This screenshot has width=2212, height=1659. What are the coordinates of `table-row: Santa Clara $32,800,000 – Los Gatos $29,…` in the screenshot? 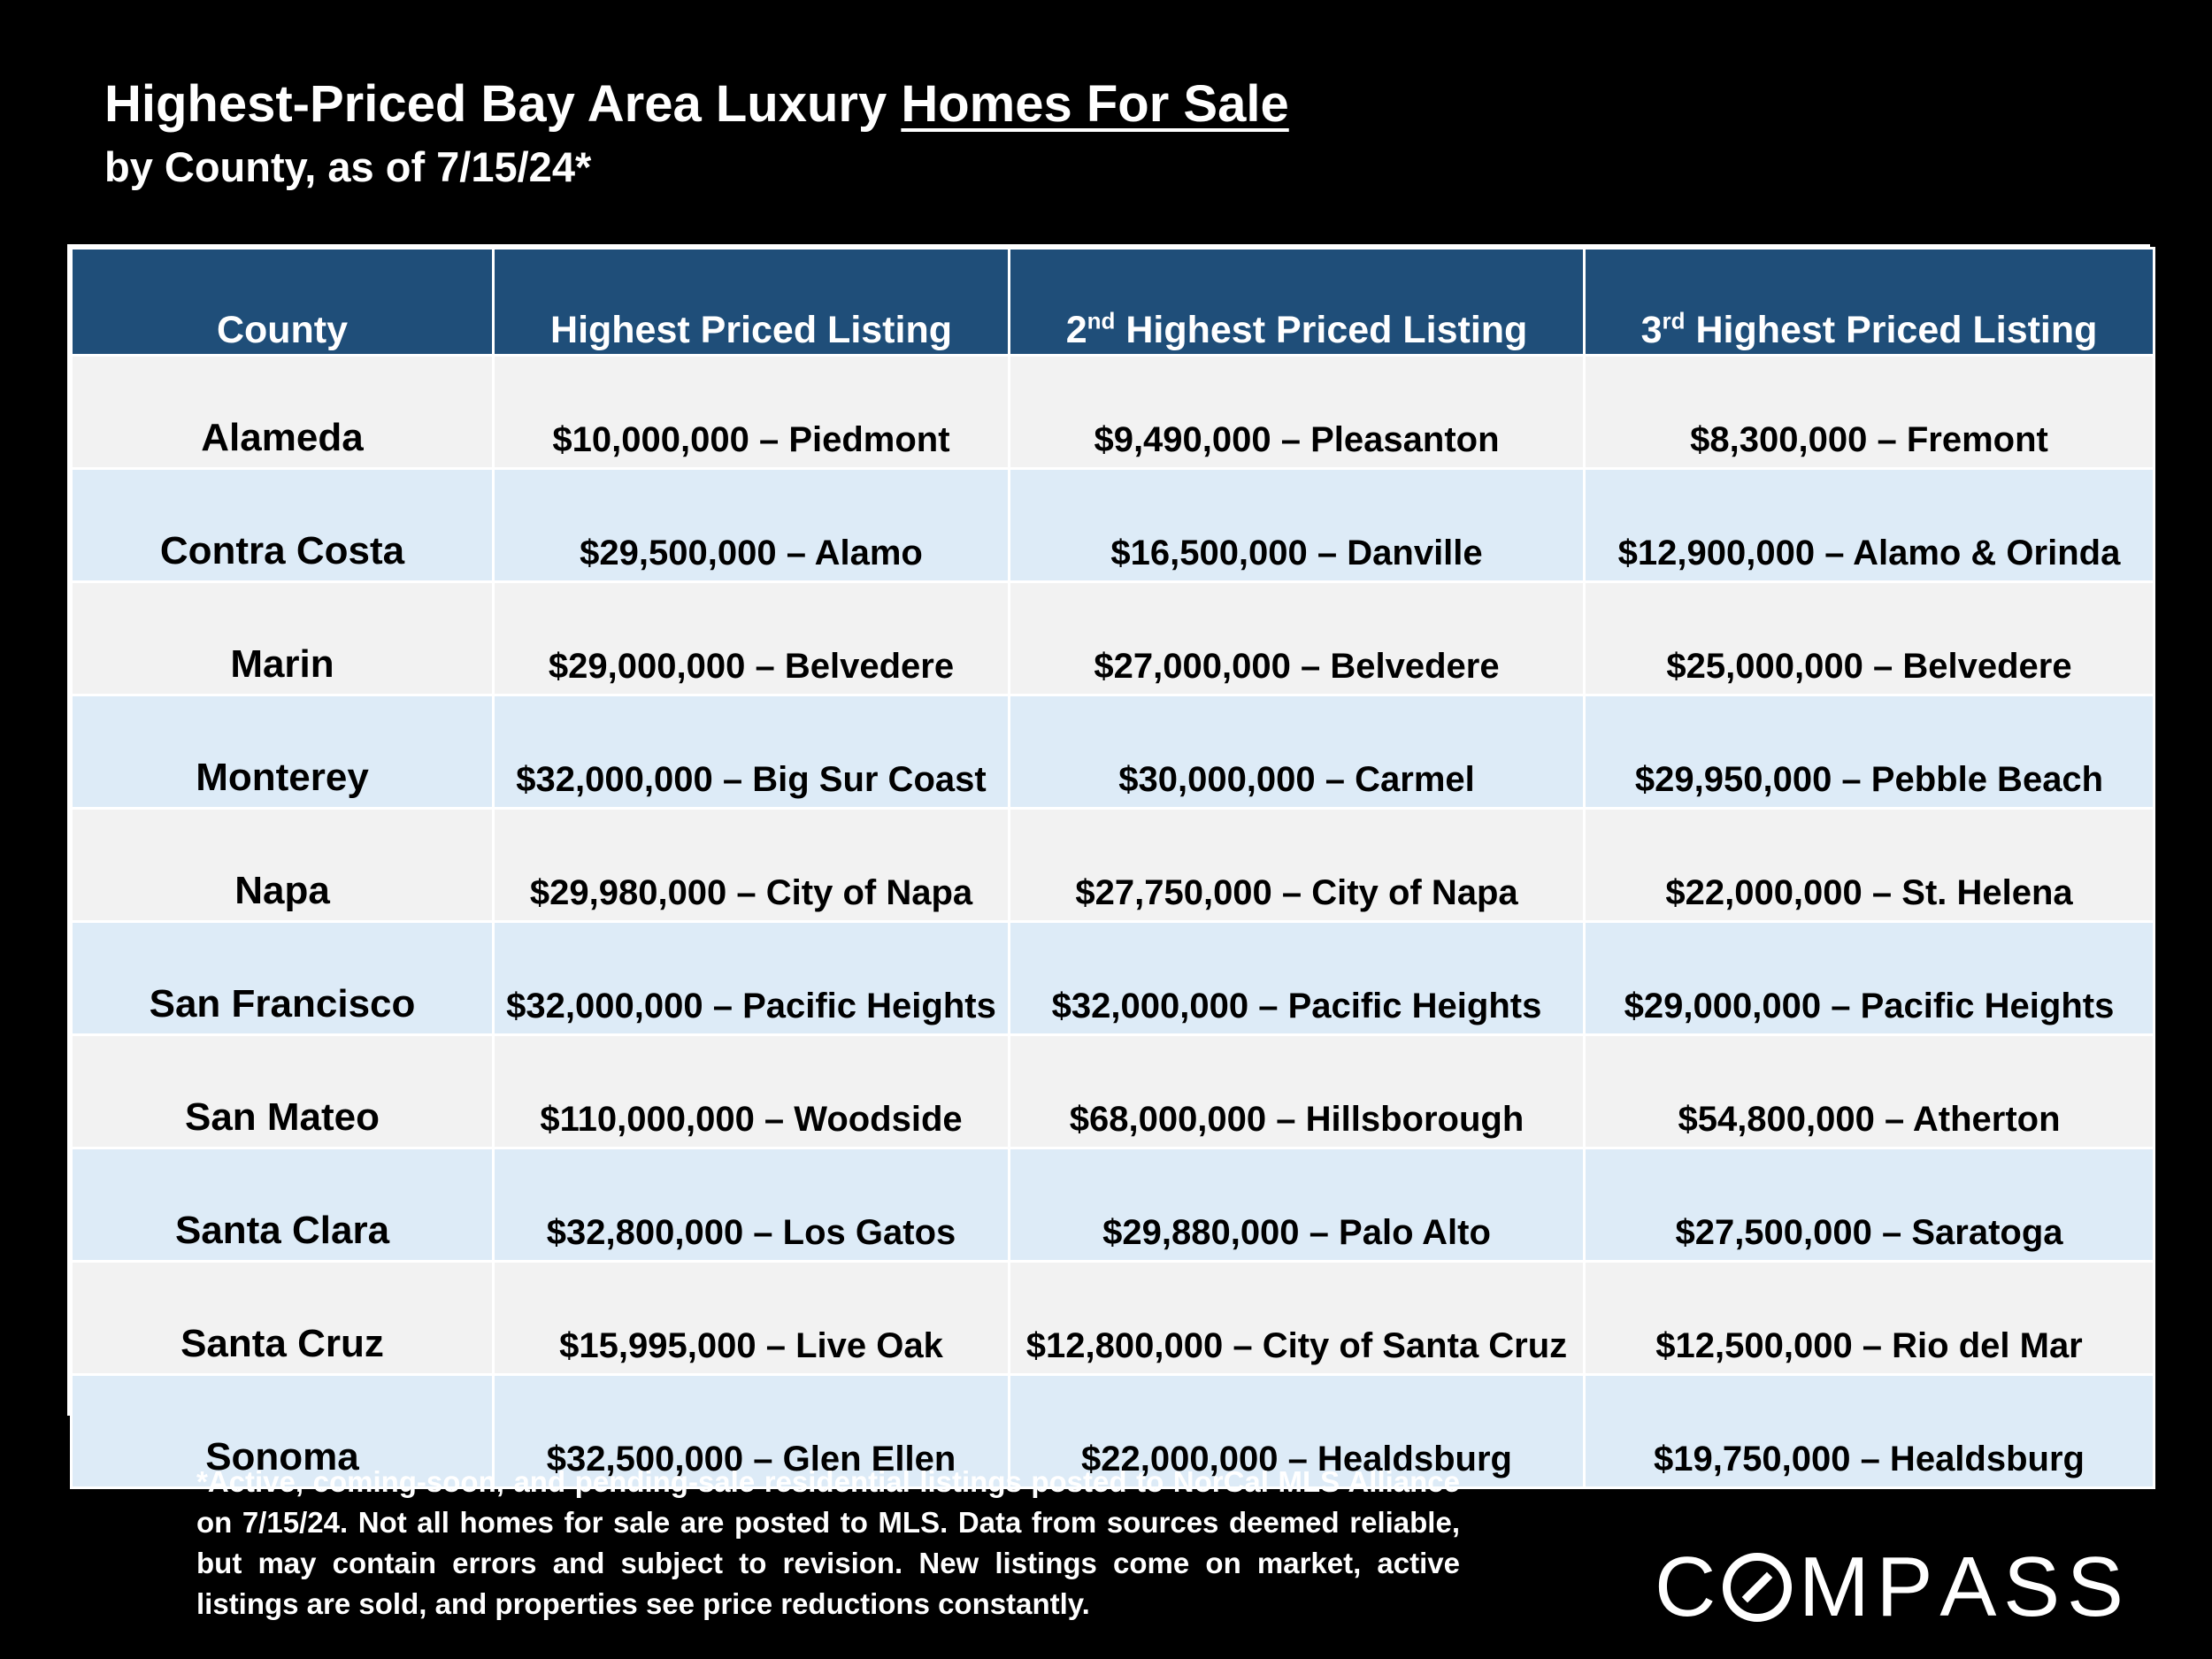 It's located at (1112, 1205).